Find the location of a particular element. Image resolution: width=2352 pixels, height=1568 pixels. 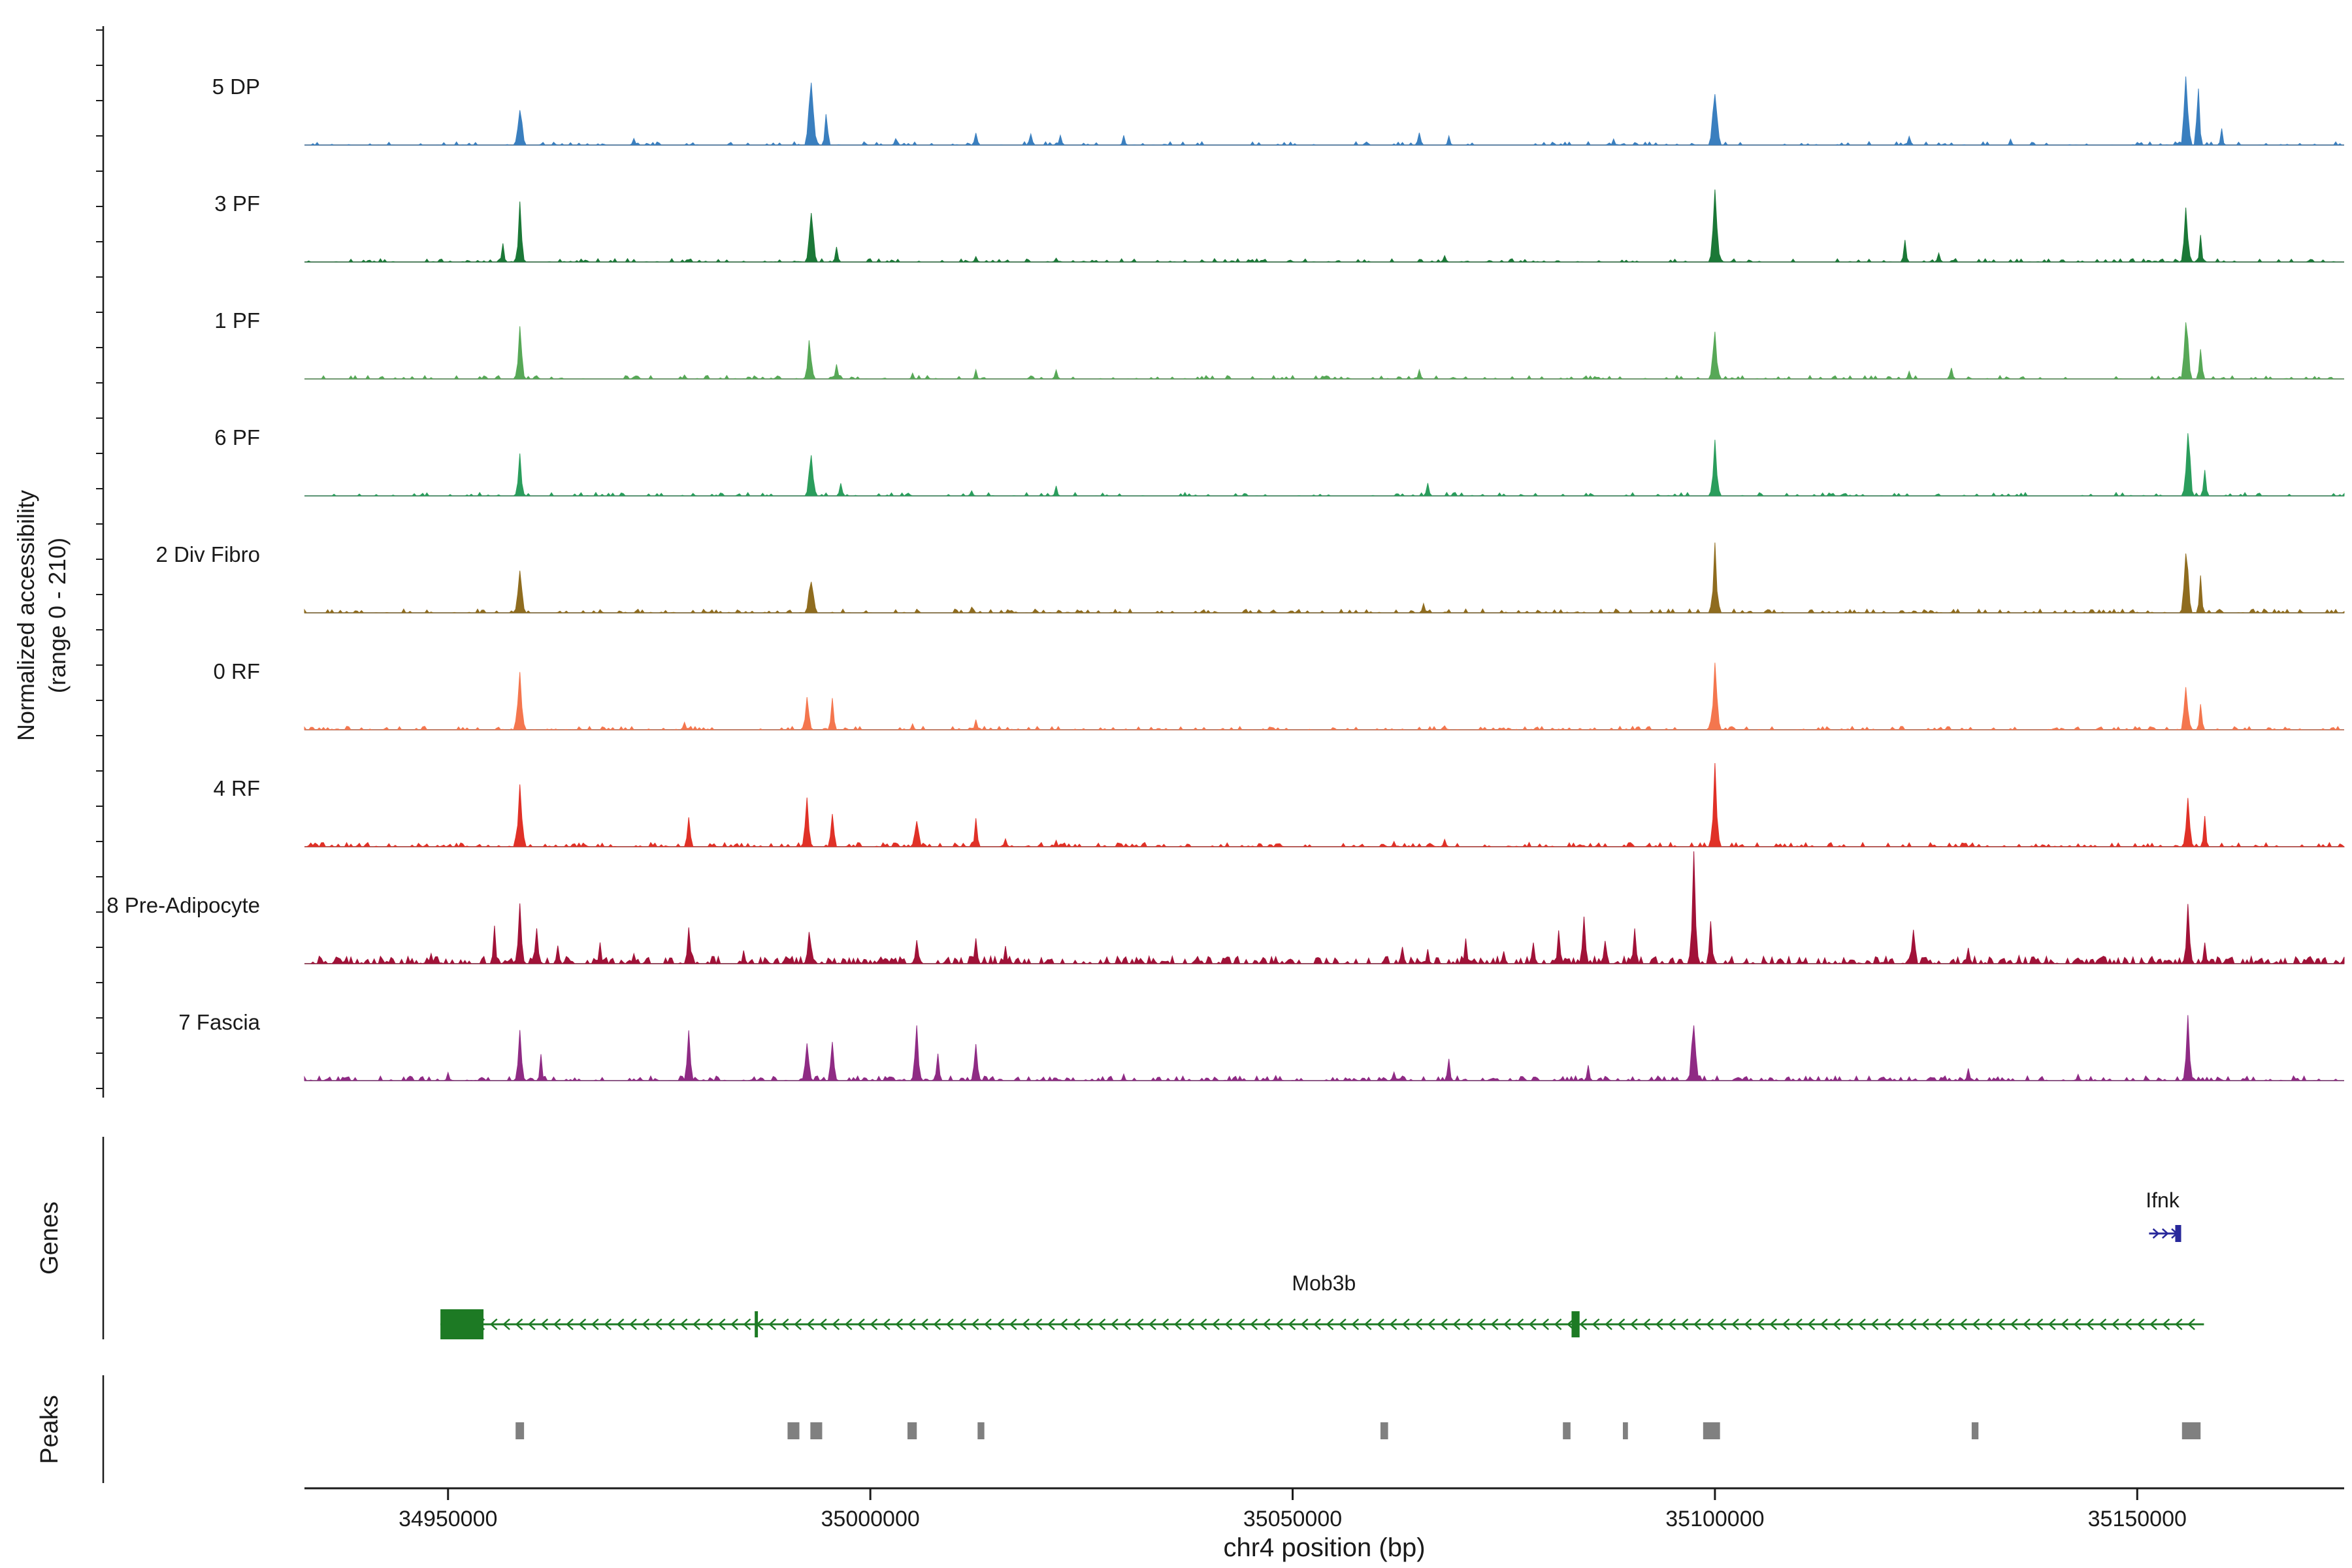

x-axis-title: chr4 position (bp) is located at coordinates (1324, 1547).